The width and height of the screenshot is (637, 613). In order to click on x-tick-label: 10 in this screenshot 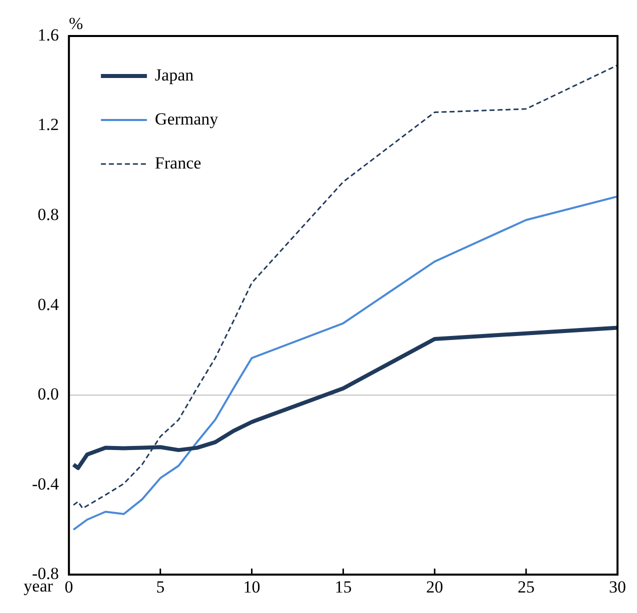, I will do `click(251, 586)`.